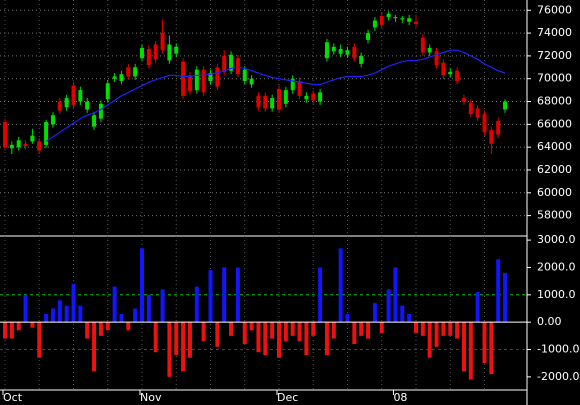 Image resolution: width=580 pixels, height=405 pixels. What do you see at coordinates (287, 397) in the screenshot?
I see `x-tick-label: Dec` at bounding box center [287, 397].